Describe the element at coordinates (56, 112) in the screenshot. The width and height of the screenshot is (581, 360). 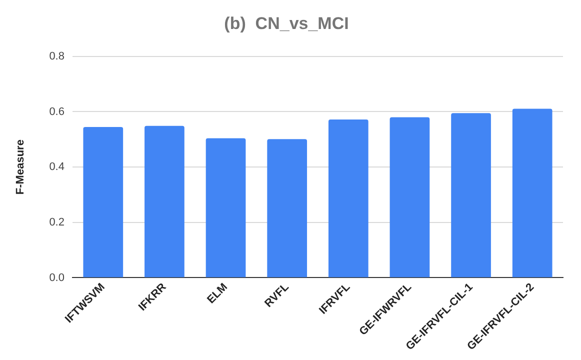
I see `y-tick-label: 0.6` at that location.